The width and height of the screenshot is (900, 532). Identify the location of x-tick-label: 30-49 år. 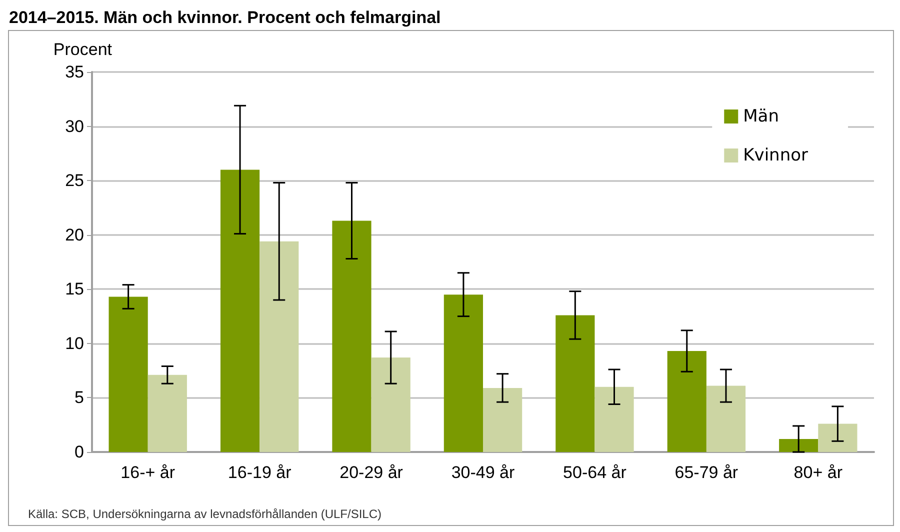
(483, 472).